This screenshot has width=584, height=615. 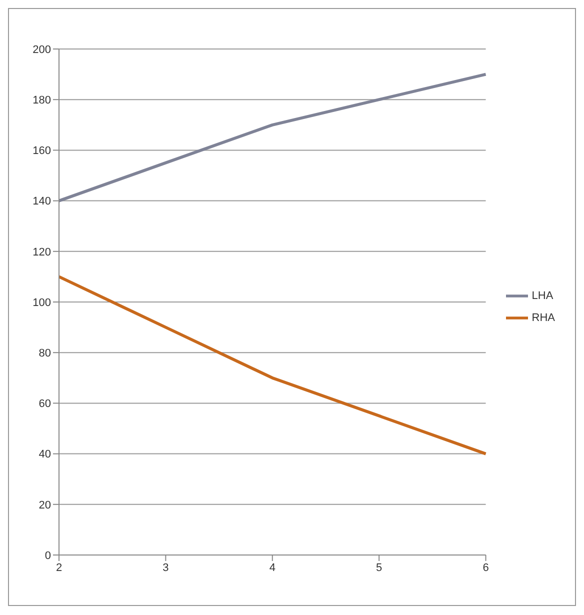 What do you see at coordinates (272, 568) in the screenshot?
I see `x-tick-label: 4` at bounding box center [272, 568].